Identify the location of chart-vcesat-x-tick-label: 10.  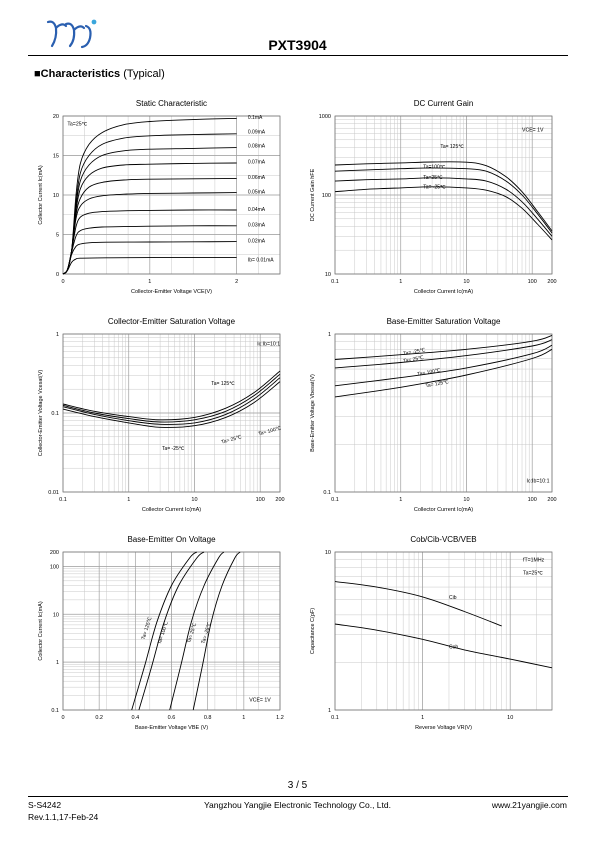
(194, 500).